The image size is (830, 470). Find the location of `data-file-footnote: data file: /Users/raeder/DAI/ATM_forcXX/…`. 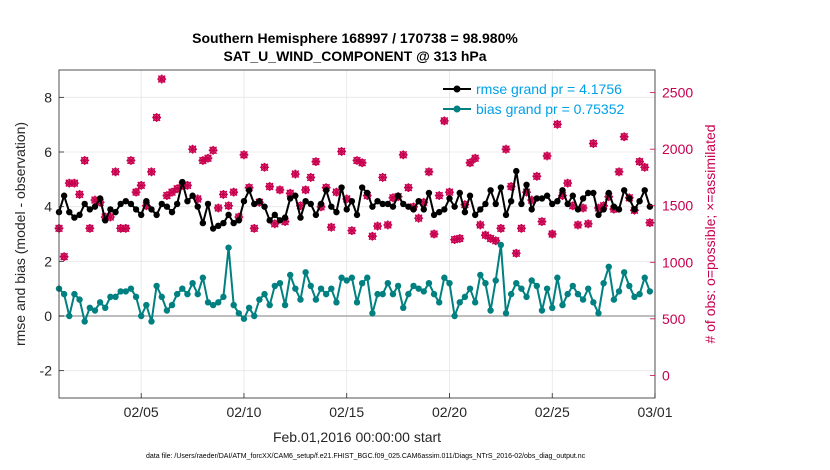

data-file-footnote: data file: /Users/raeder/DAI/ATM_forcXX/… is located at coordinates (366, 456).